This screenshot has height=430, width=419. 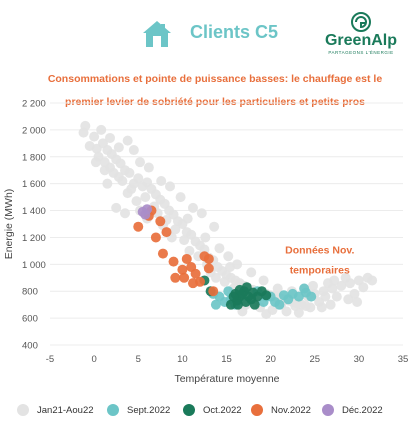 What do you see at coordinates (9, 224) in the screenshot?
I see `y-axis-label: Energie (MWh)` at bounding box center [9, 224].